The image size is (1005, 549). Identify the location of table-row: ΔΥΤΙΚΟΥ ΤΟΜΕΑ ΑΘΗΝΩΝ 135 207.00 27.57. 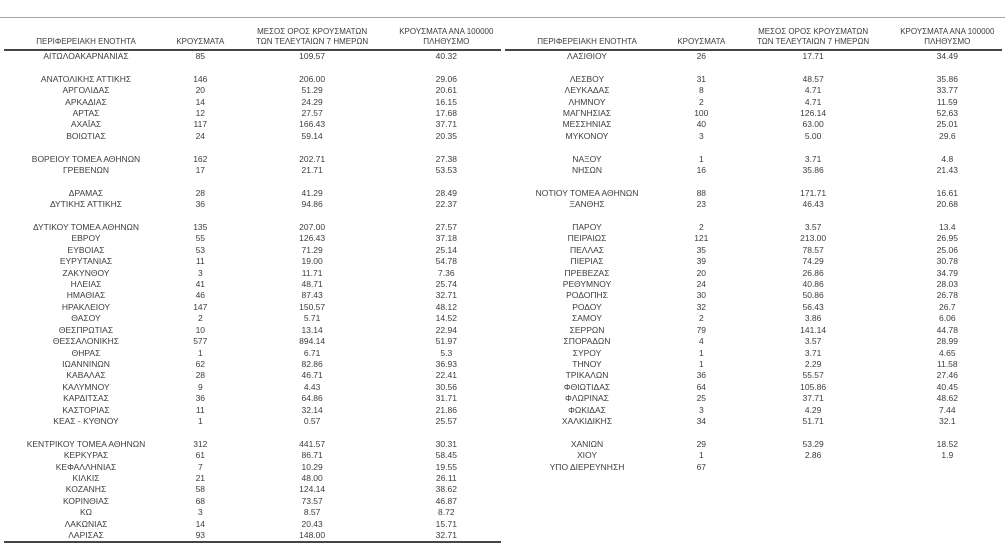
(252, 227).